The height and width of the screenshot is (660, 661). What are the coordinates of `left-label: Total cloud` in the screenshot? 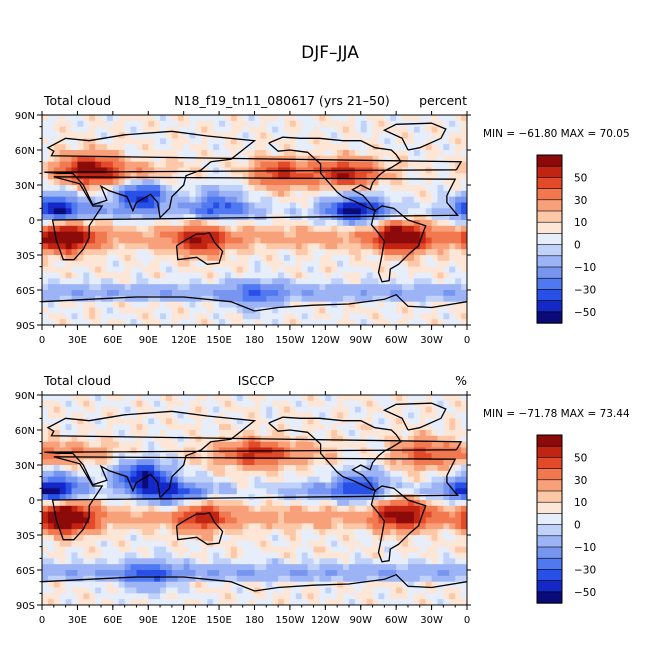 It's located at (77, 100).